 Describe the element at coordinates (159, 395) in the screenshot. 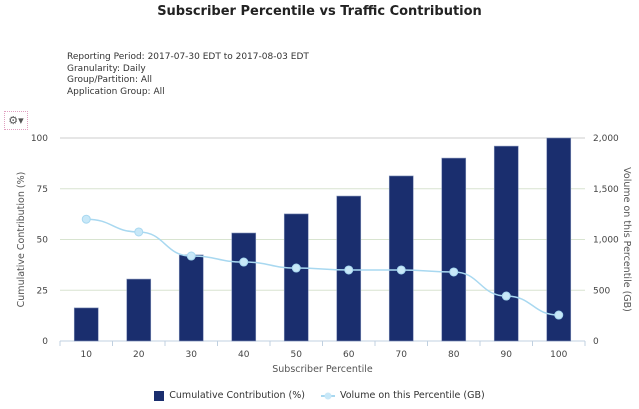

I see `legend-swatch-bars` at that location.